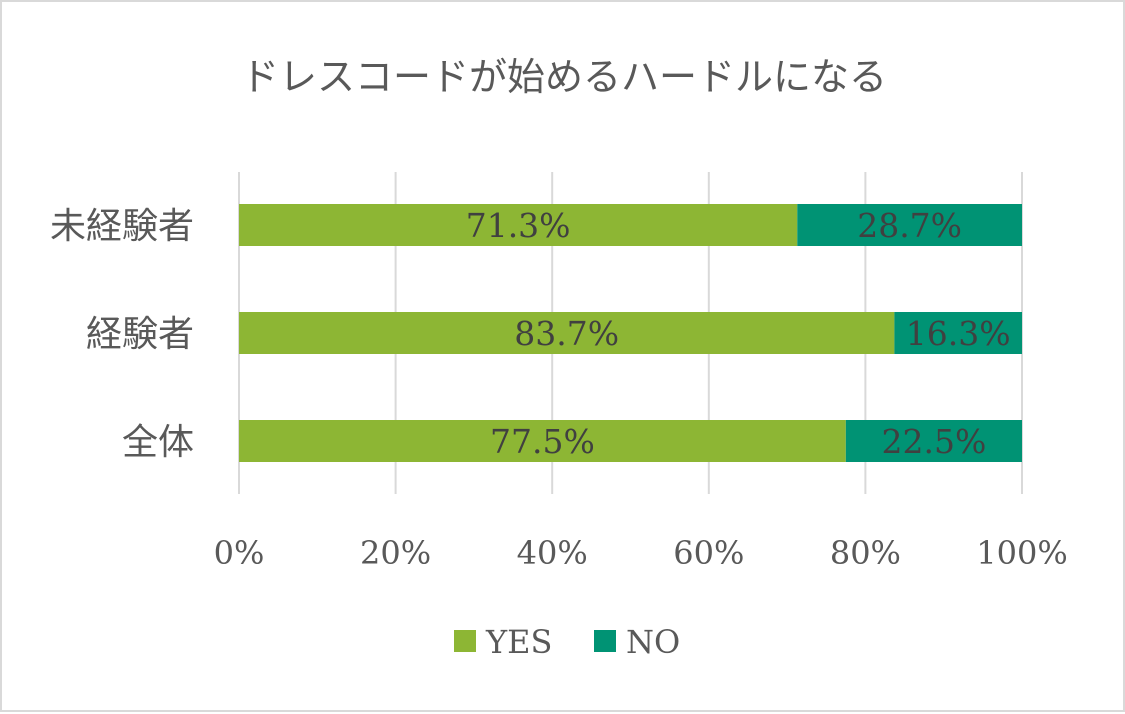  I want to click on category-label: 全体, so click(158, 442).